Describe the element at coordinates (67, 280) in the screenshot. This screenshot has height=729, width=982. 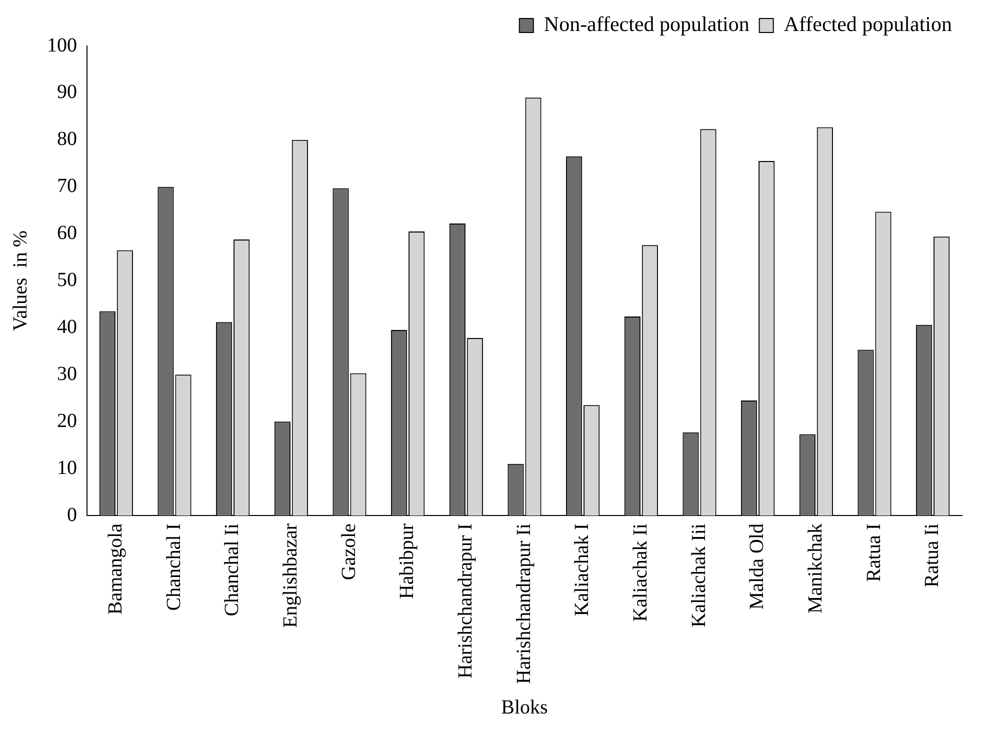
I see `y-tick-label: 50` at that location.